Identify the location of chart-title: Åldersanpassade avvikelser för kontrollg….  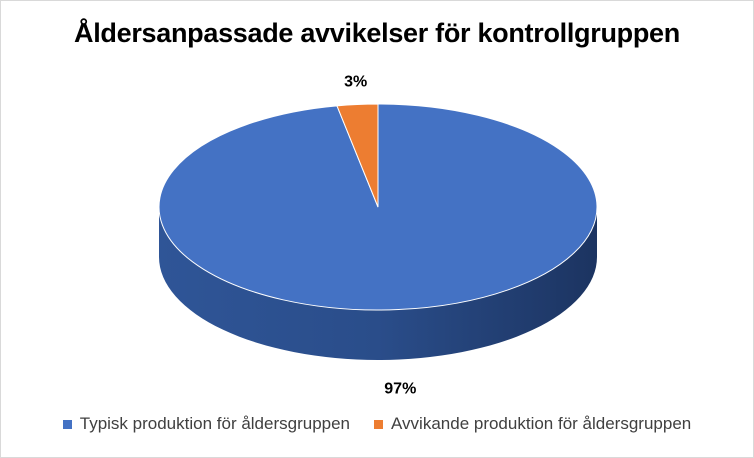
(377, 33).